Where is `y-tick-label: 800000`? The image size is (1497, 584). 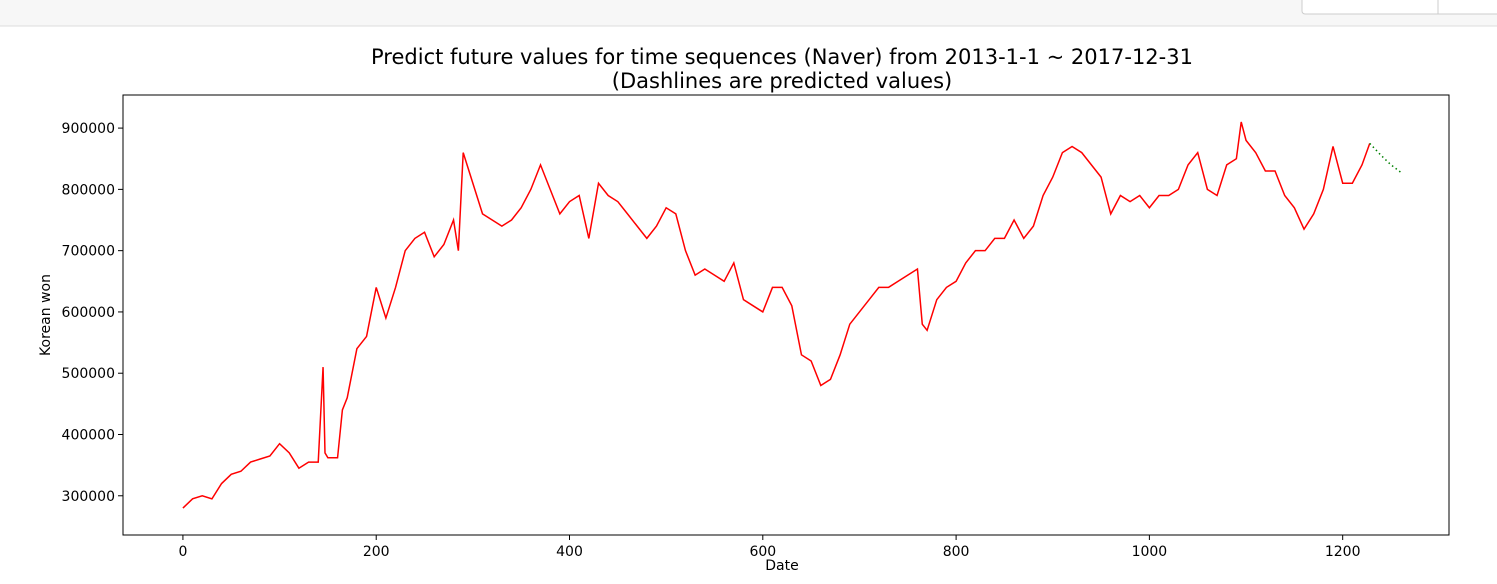 y-tick-label: 800000 is located at coordinates (88, 190).